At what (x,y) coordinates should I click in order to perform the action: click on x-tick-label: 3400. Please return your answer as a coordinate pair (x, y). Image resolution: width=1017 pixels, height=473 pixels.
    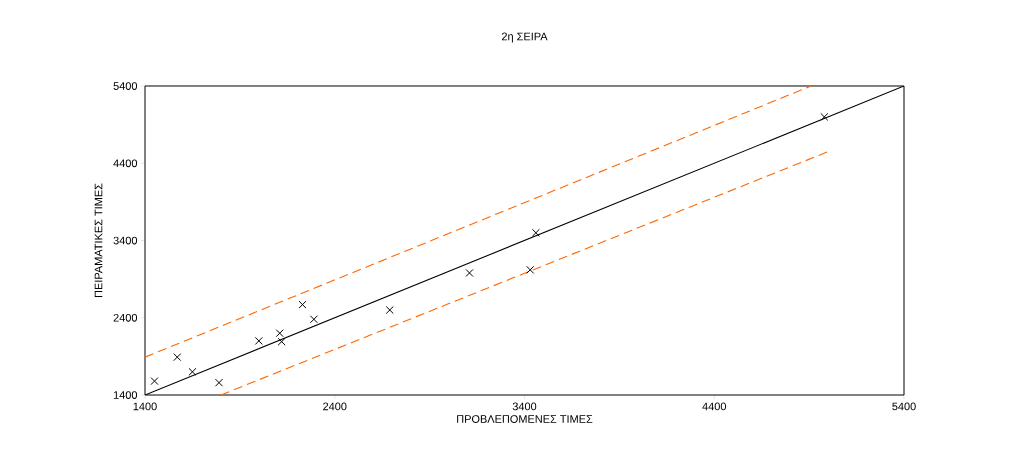
    Looking at the image, I should click on (524, 406).